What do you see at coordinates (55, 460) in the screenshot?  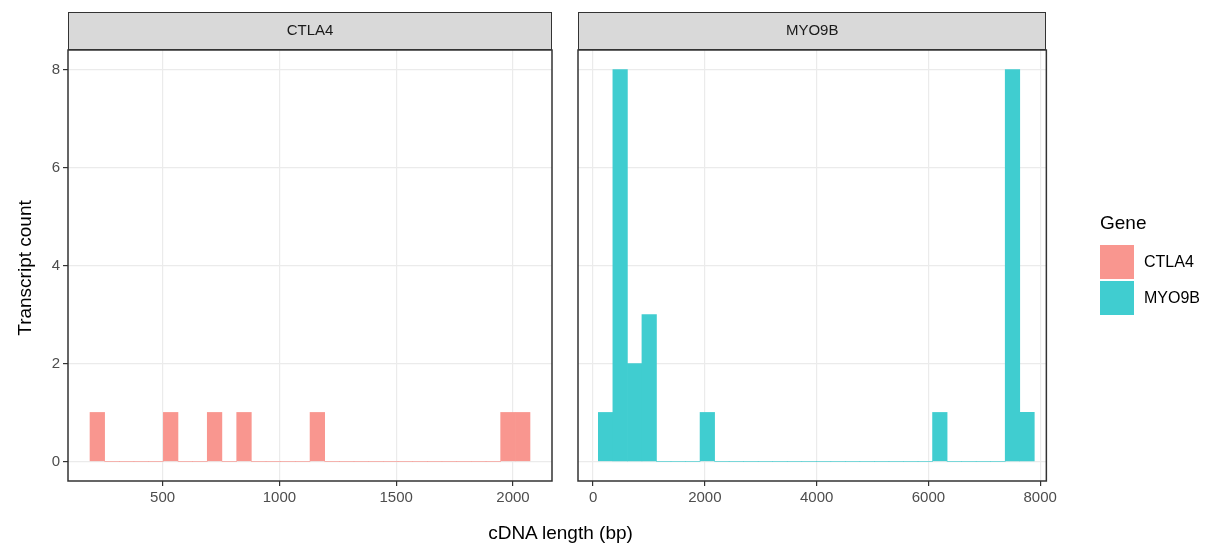 I see `y-tick-label: 0` at bounding box center [55, 460].